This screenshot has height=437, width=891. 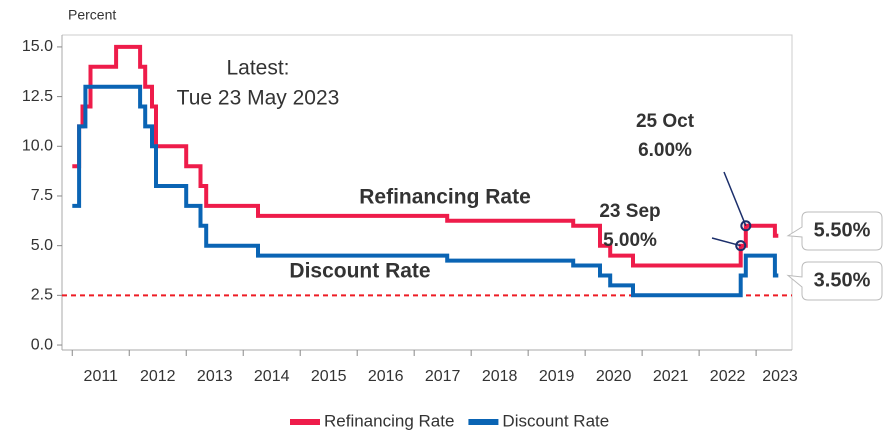 I want to click on annotation-leader, so click(x=735, y=199).